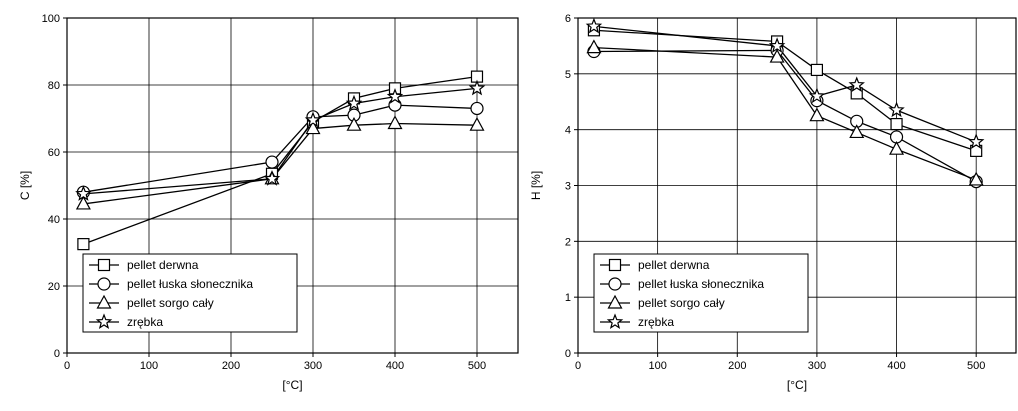  What do you see at coordinates (568, 75) in the screenshot?
I see `y-tick-label: 5` at bounding box center [568, 75].